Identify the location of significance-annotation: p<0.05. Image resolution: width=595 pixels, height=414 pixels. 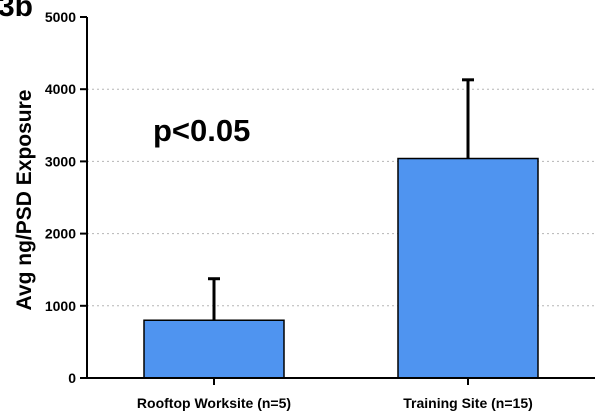
(201, 130).